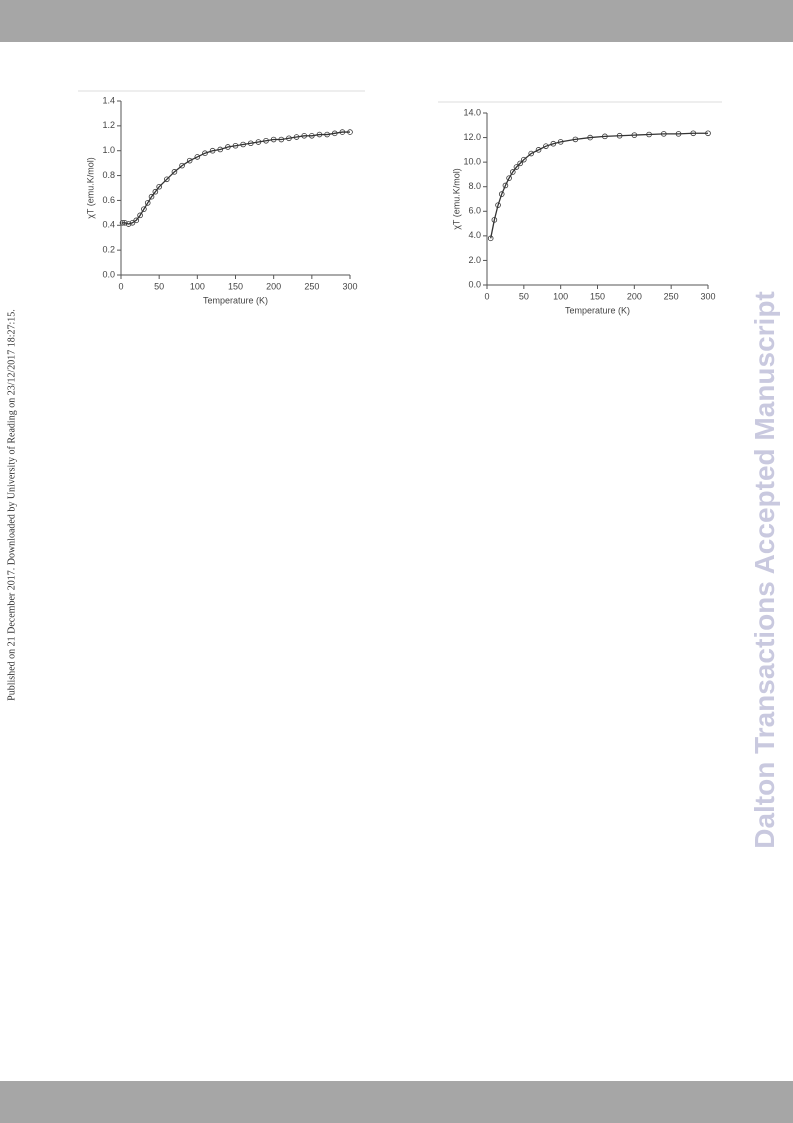 The height and width of the screenshot is (1123, 793). Describe the element at coordinates (108, 175) in the screenshot. I see `y-tick-label: 0.8` at that location.